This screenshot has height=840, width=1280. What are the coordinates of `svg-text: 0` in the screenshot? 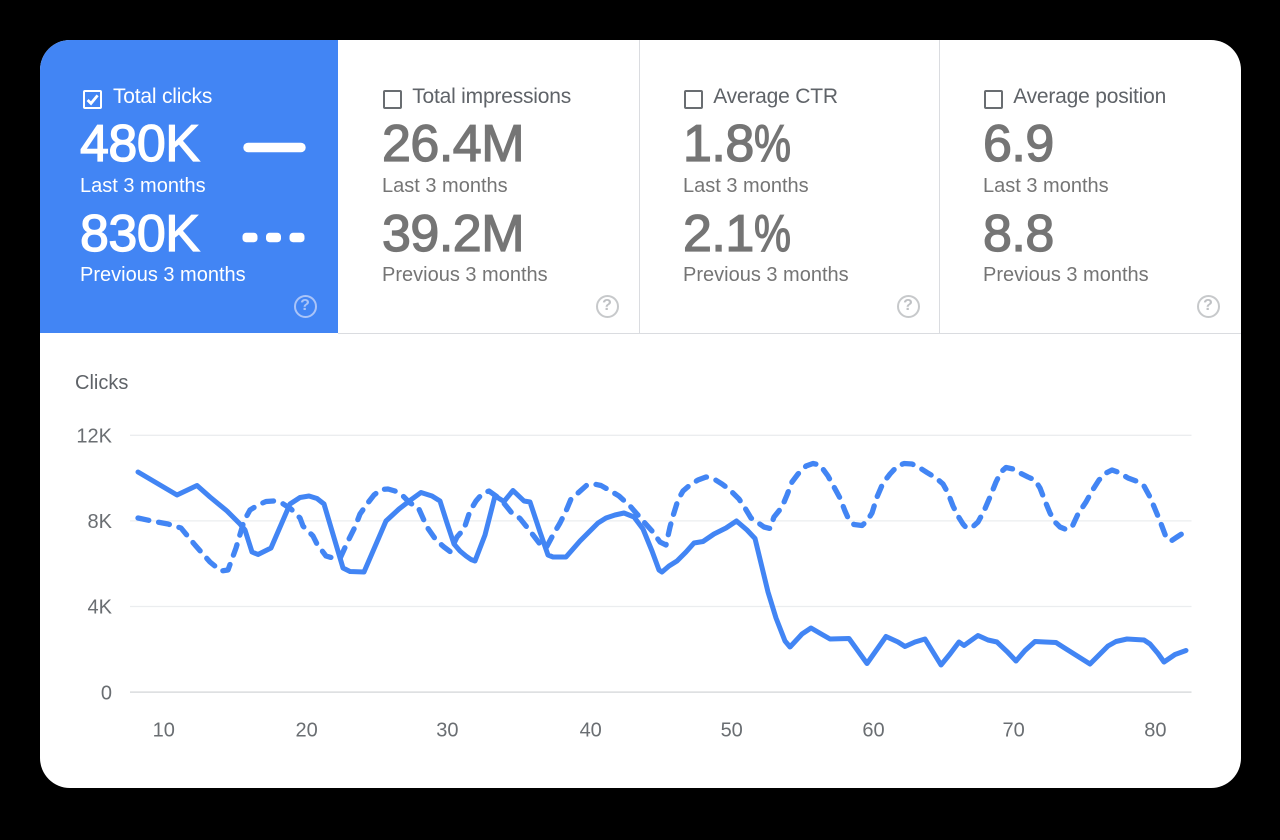 It's located at (106, 693).